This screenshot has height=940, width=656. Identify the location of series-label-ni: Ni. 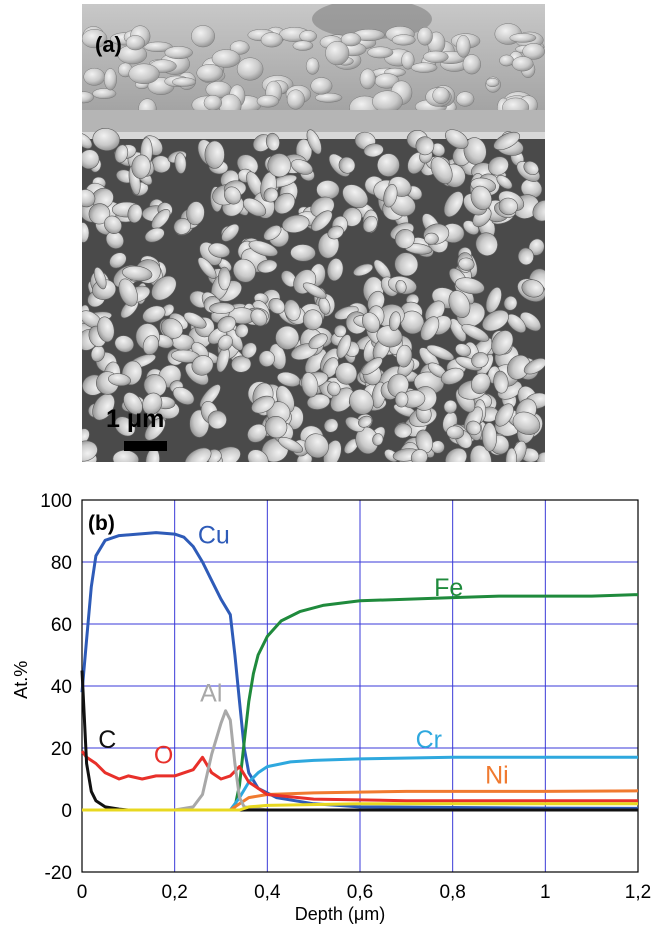
(497, 776).